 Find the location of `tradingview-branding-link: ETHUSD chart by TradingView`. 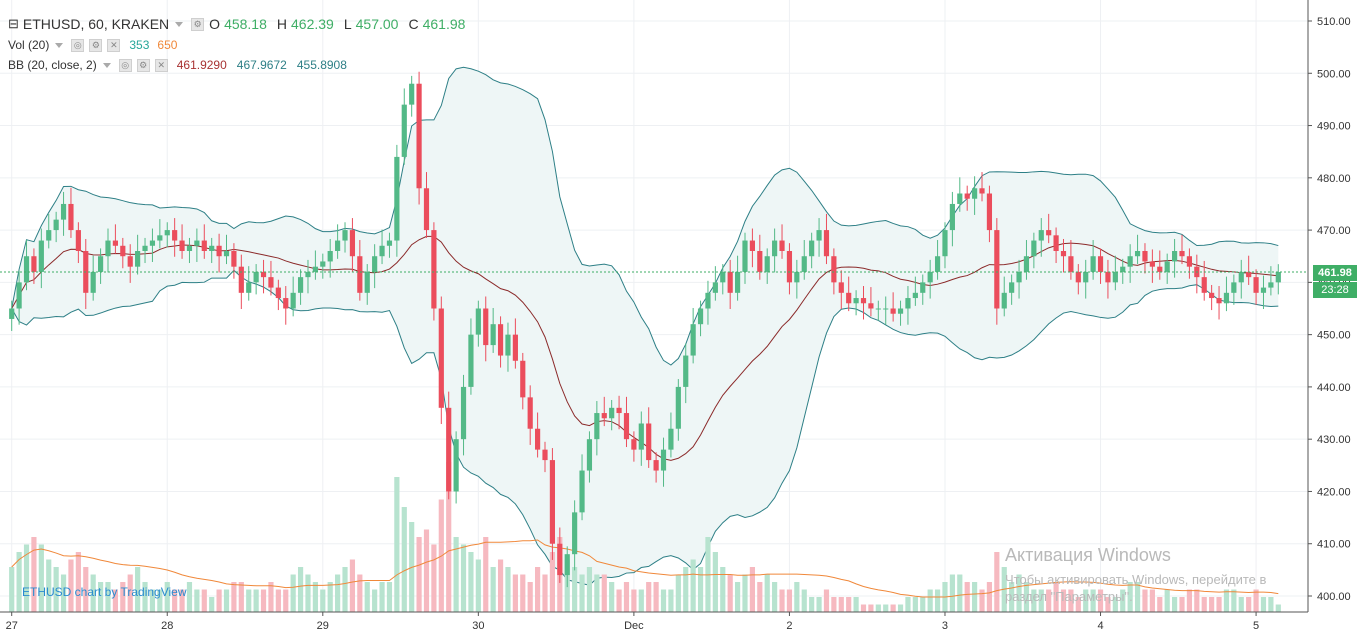

tradingview-branding-link: ETHUSD chart by TradingView is located at coordinates (104, 592).